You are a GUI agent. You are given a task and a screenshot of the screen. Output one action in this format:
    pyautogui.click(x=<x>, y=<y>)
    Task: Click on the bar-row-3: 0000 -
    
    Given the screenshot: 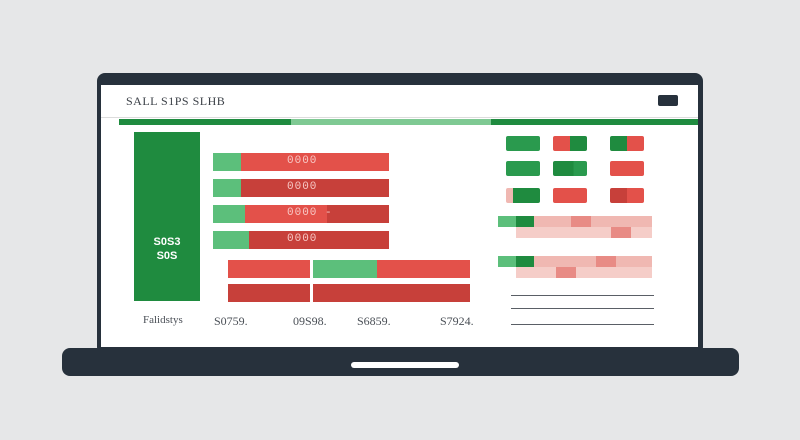 What is the action you would take?
    pyautogui.click(x=301, y=214)
    